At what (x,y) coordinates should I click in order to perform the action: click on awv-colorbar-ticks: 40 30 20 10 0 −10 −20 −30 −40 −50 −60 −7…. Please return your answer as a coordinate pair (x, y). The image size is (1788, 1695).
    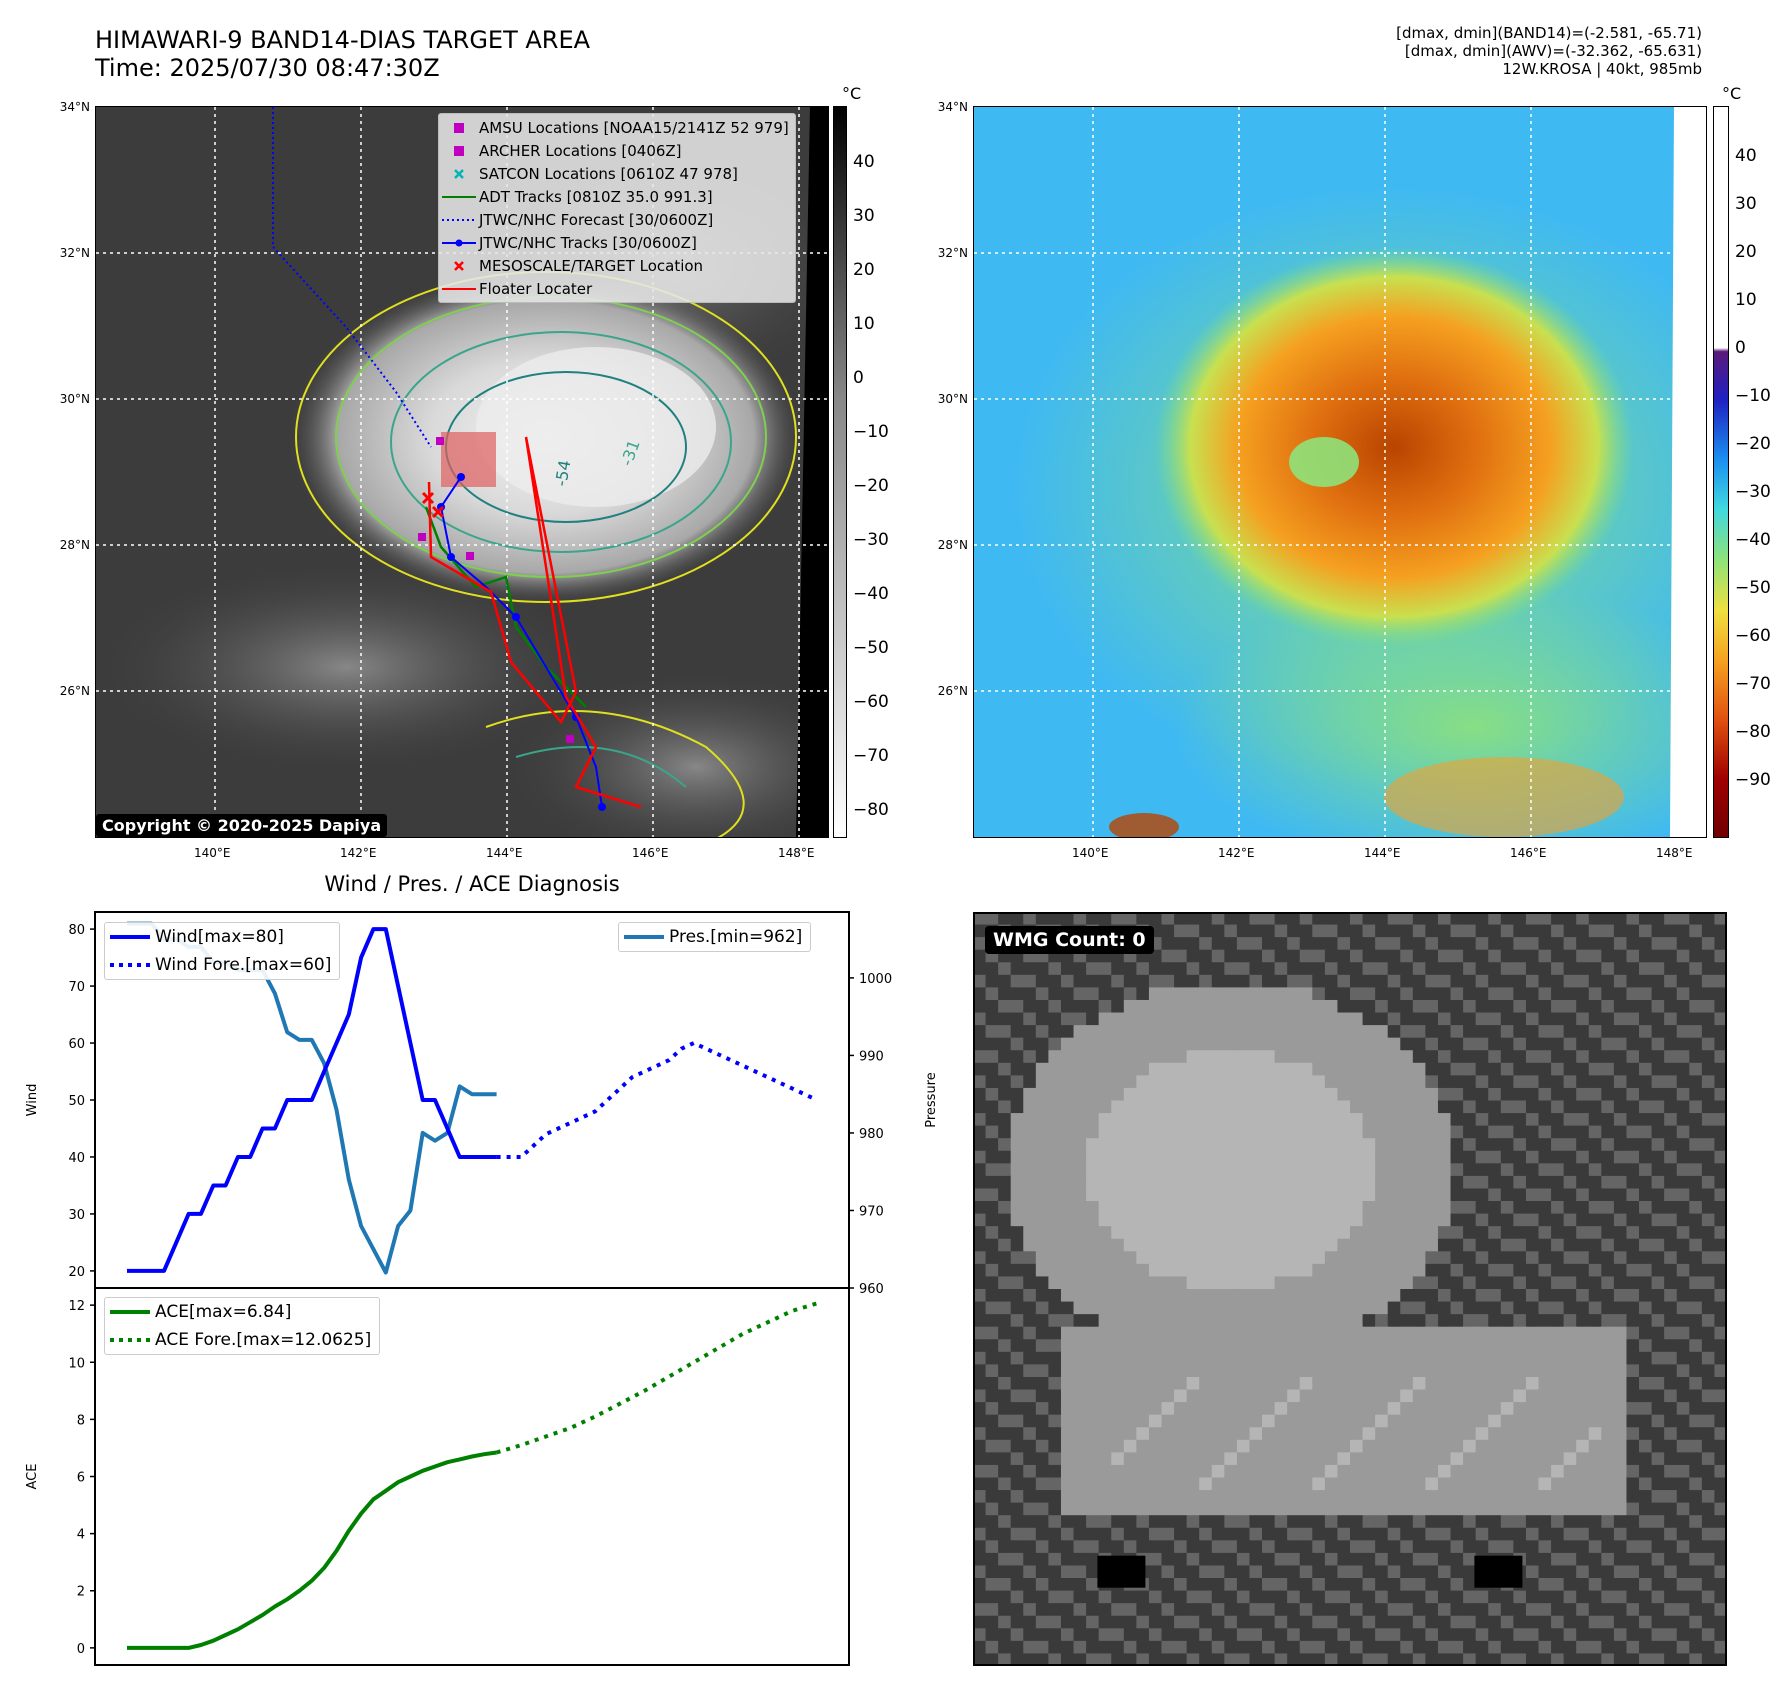
    Looking at the image, I should click on (1757, 472).